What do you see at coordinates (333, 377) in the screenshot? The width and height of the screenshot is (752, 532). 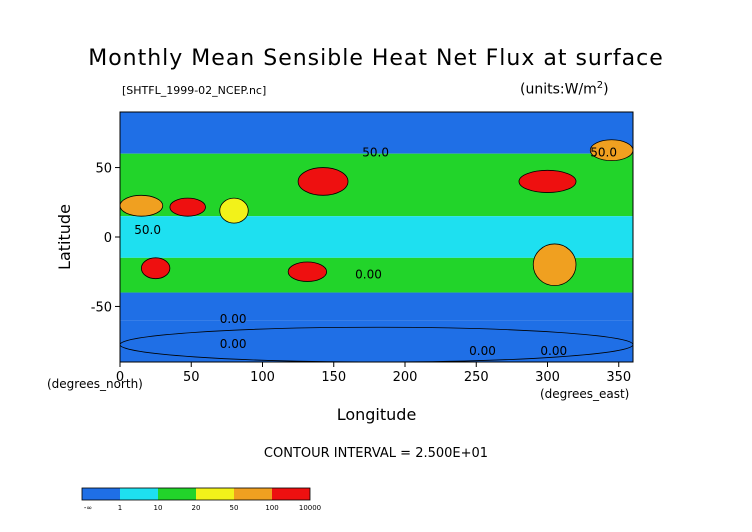 I see `x-tick-label: 150` at bounding box center [333, 377].